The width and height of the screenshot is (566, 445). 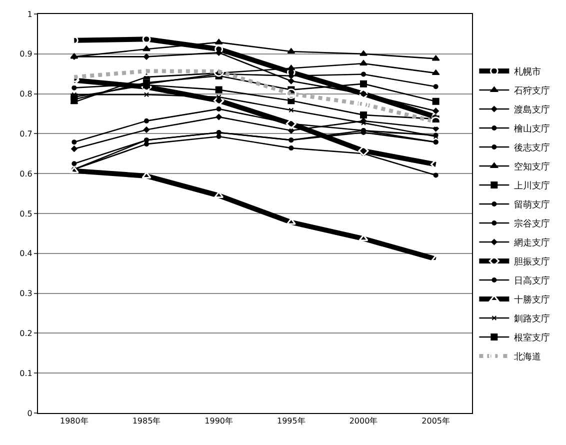 I want to click on legend-label: 釧路支庁, so click(x=532, y=319).